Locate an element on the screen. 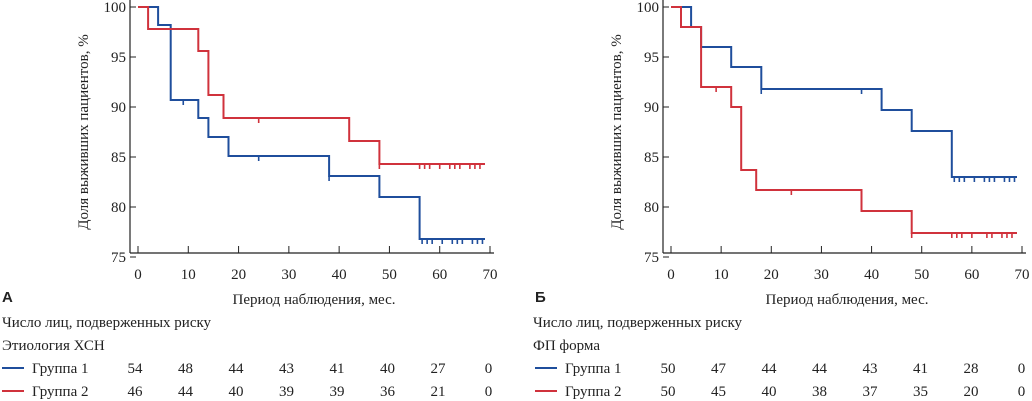  risk-value: 54 is located at coordinates (136, 369).